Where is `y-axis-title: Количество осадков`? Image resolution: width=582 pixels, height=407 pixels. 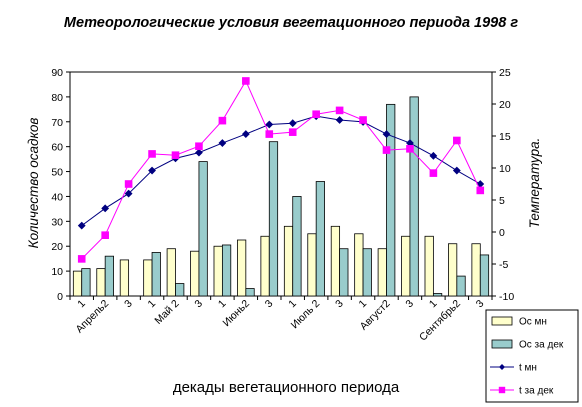
y-axis-title: Количество осадков is located at coordinates (33, 183).